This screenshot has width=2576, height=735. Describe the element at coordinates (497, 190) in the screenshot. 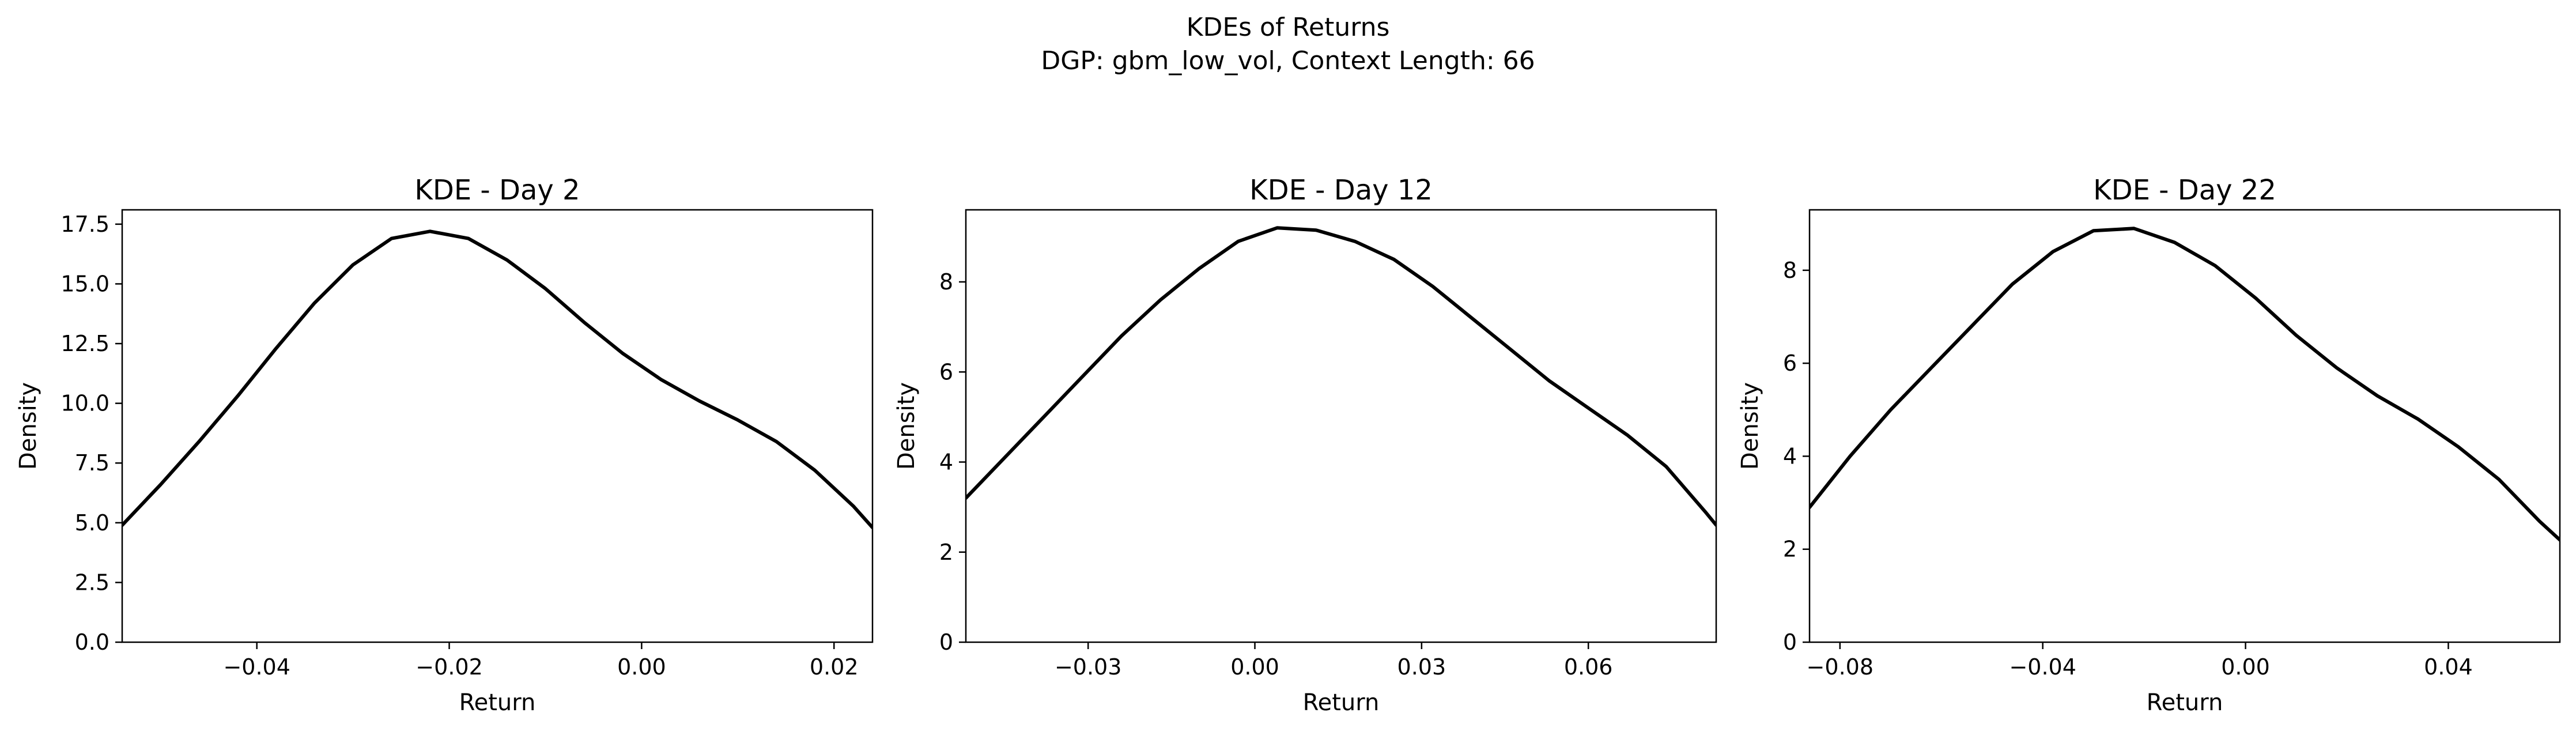

I see `subplot-title: KDE - Day 2` at that location.